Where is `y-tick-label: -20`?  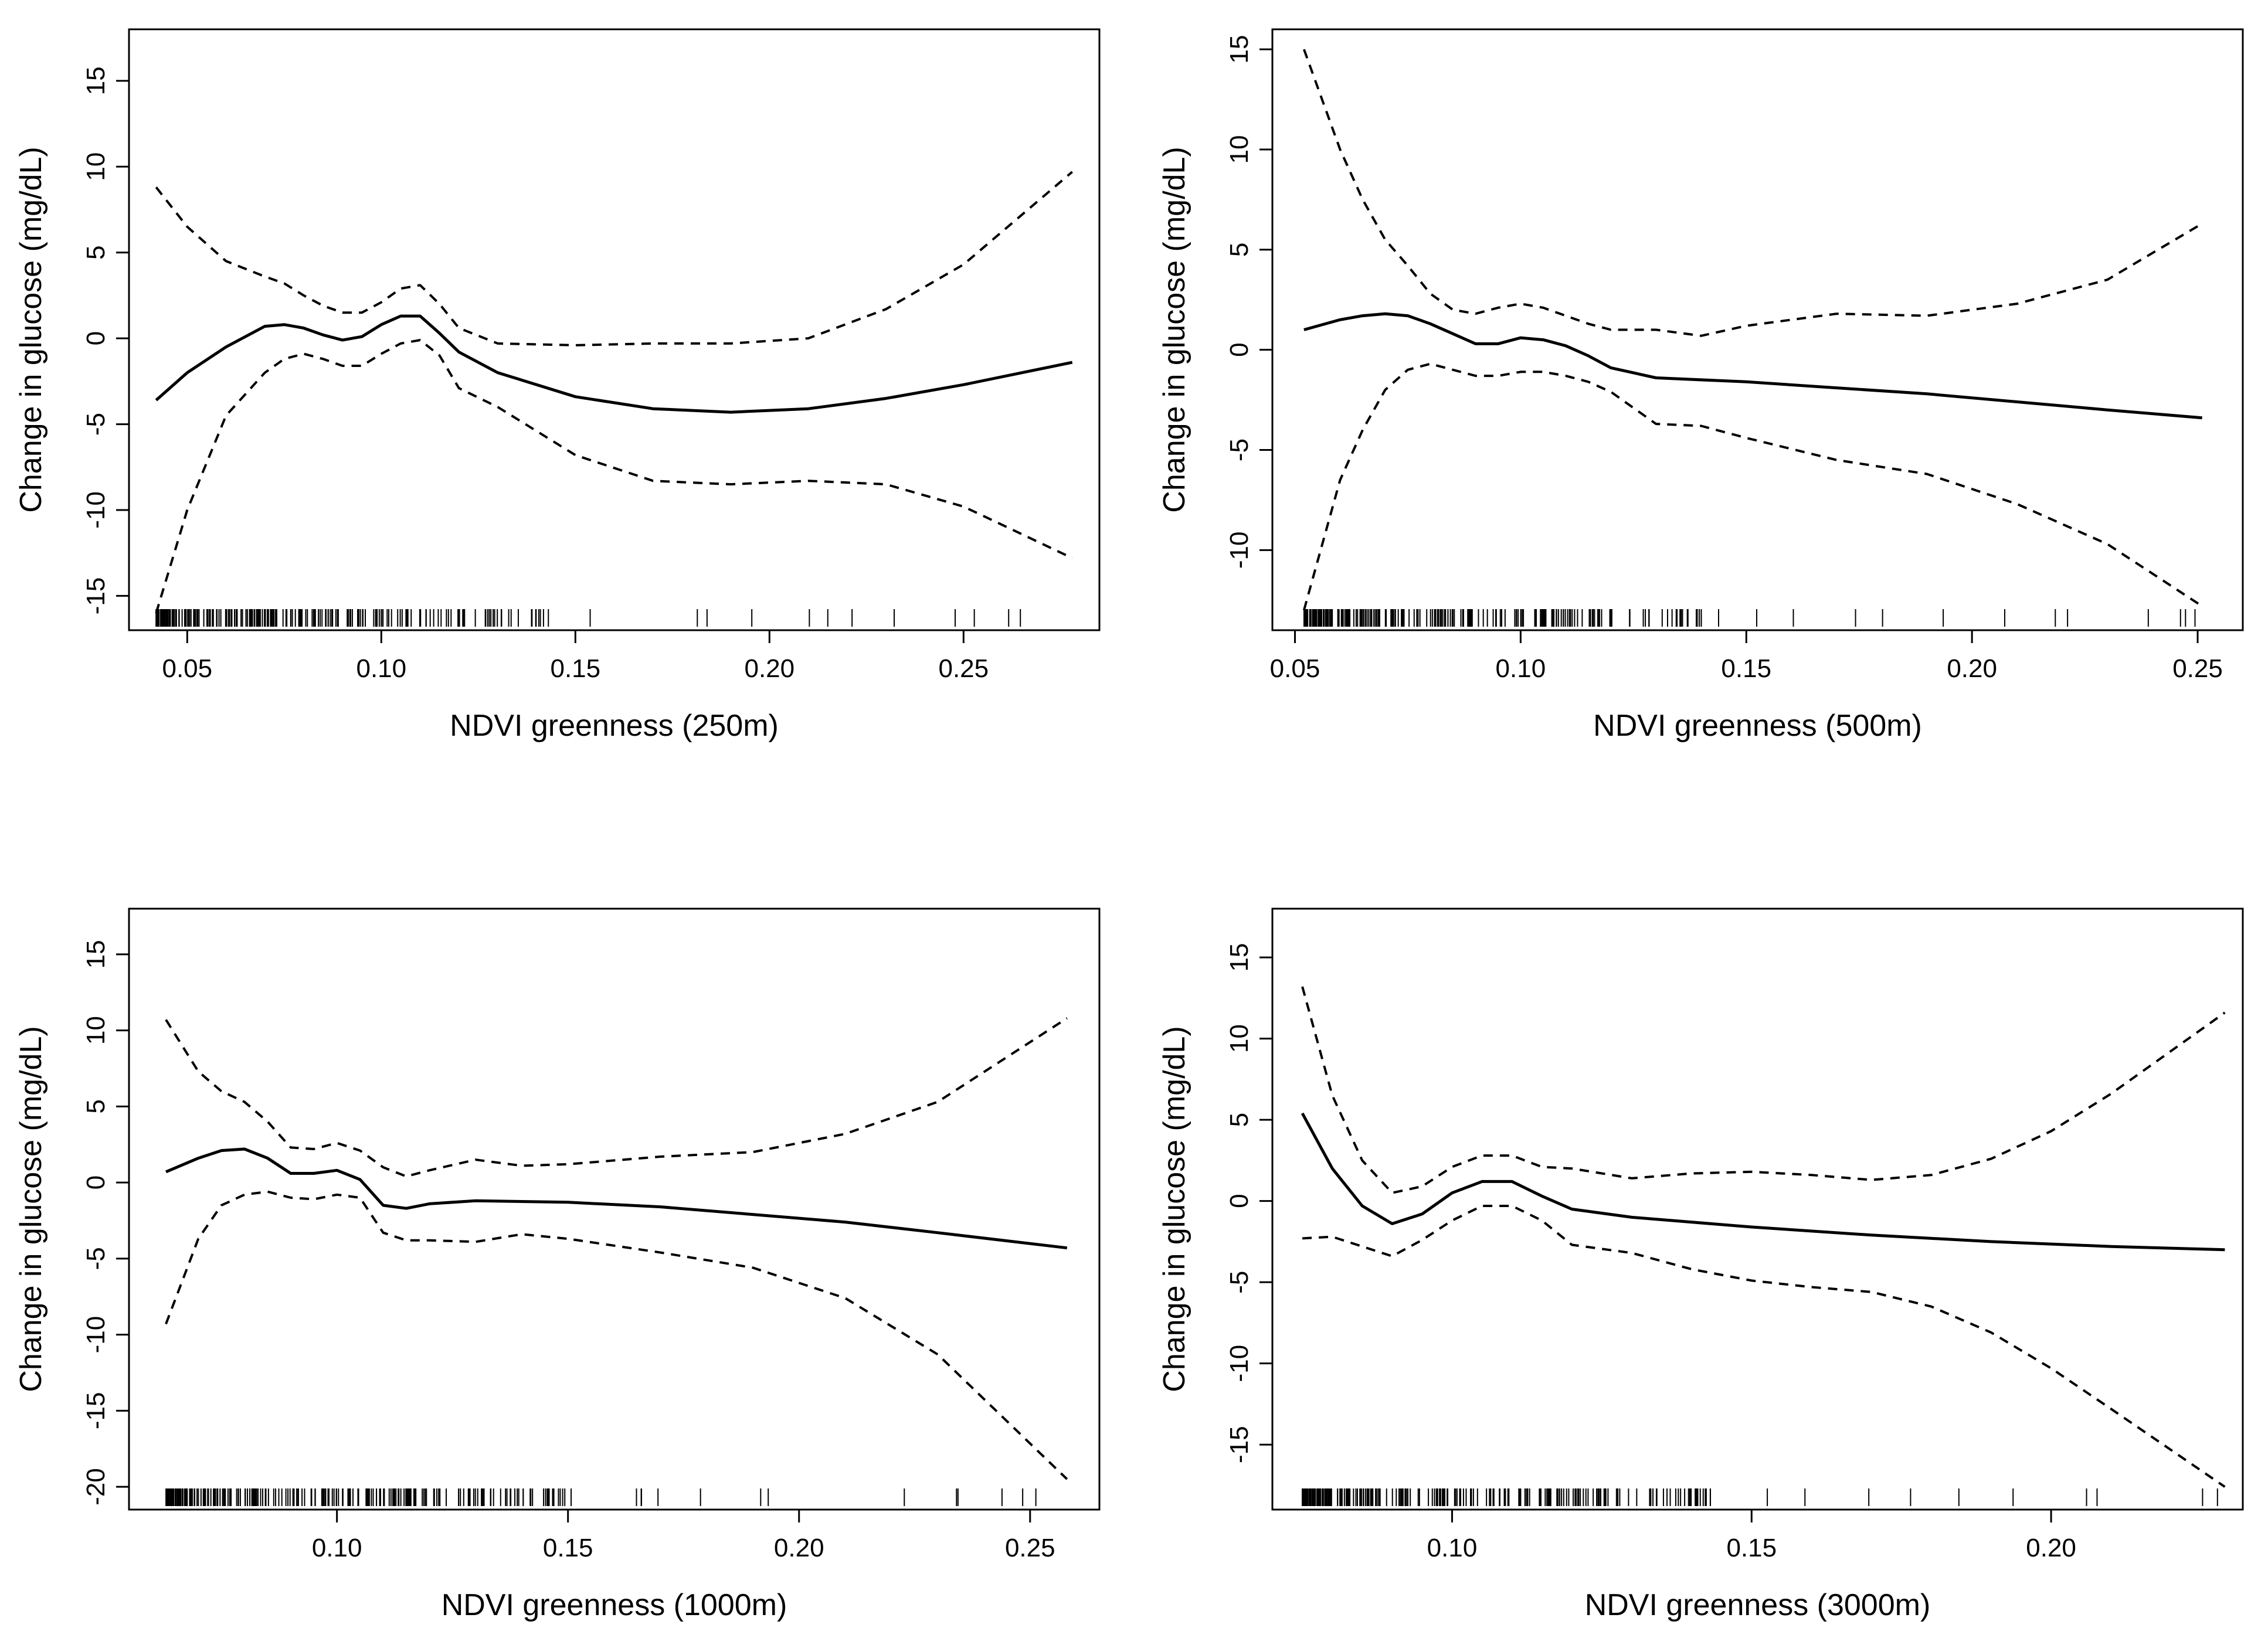 y-tick-label: -20 is located at coordinates (96, 1486).